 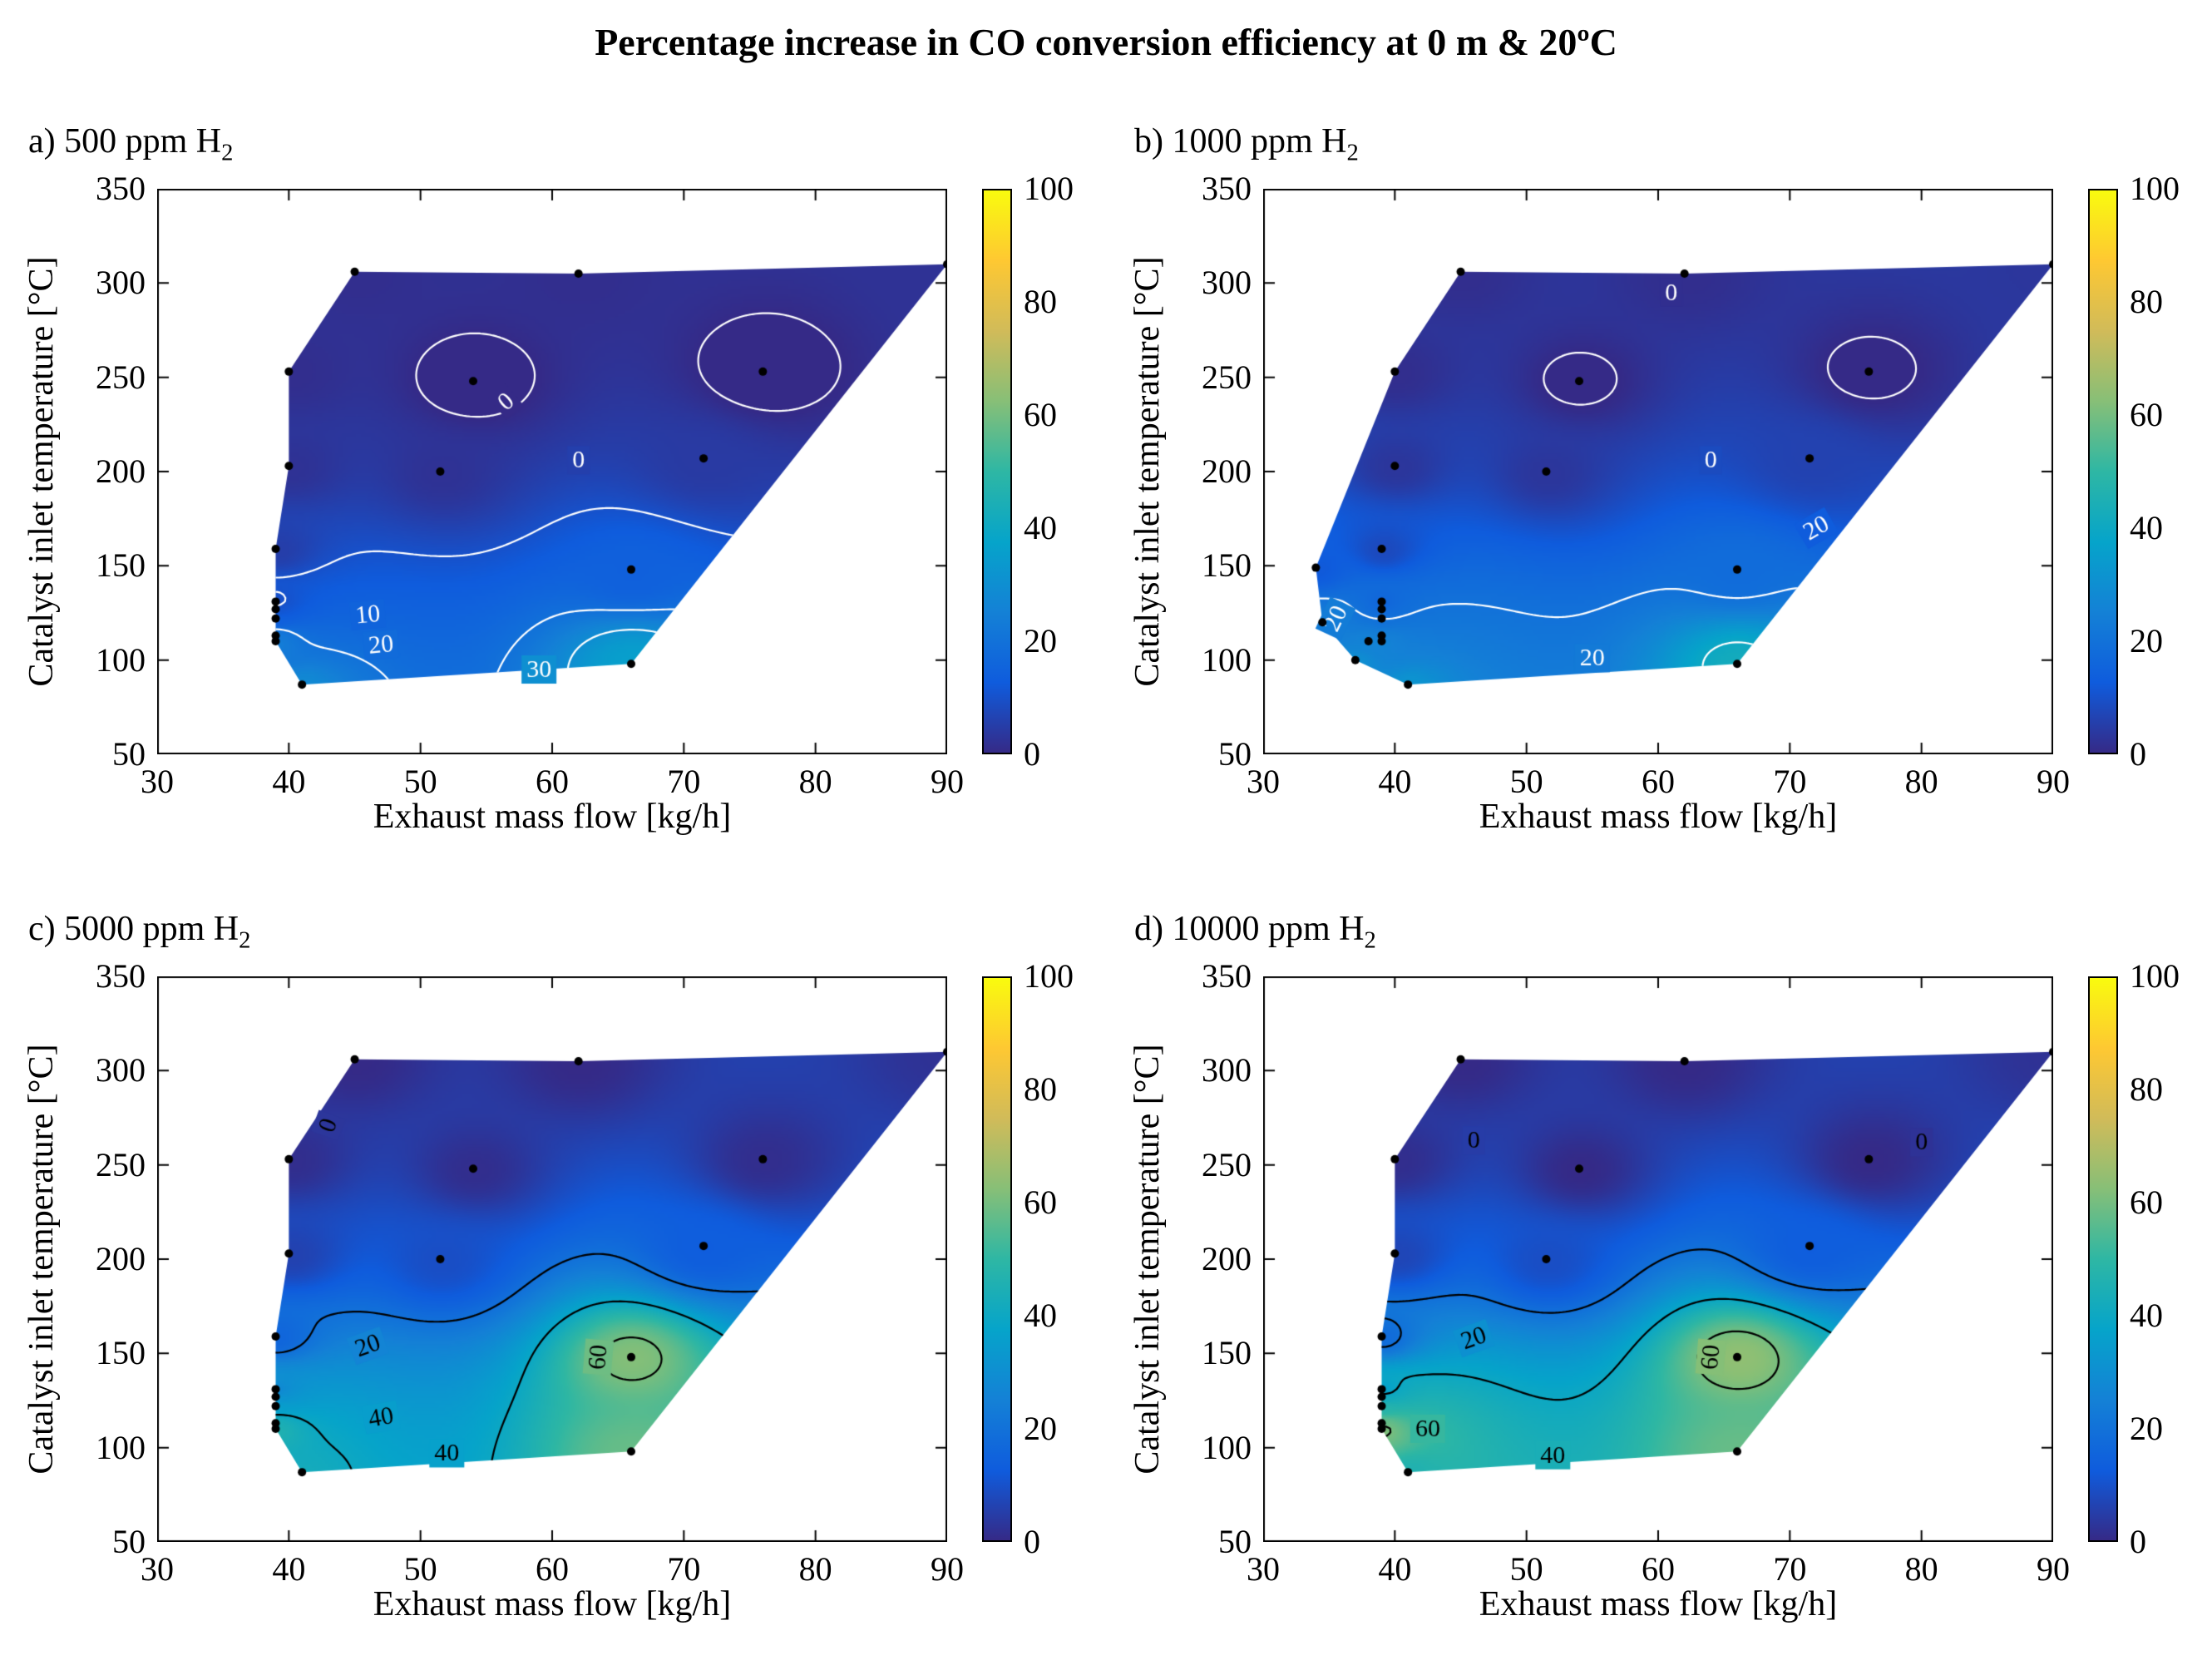 What do you see at coordinates (125, 141) in the screenshot?
I see `panel-title-text: a) 500 ppm H` at bounding box center [125, 141].